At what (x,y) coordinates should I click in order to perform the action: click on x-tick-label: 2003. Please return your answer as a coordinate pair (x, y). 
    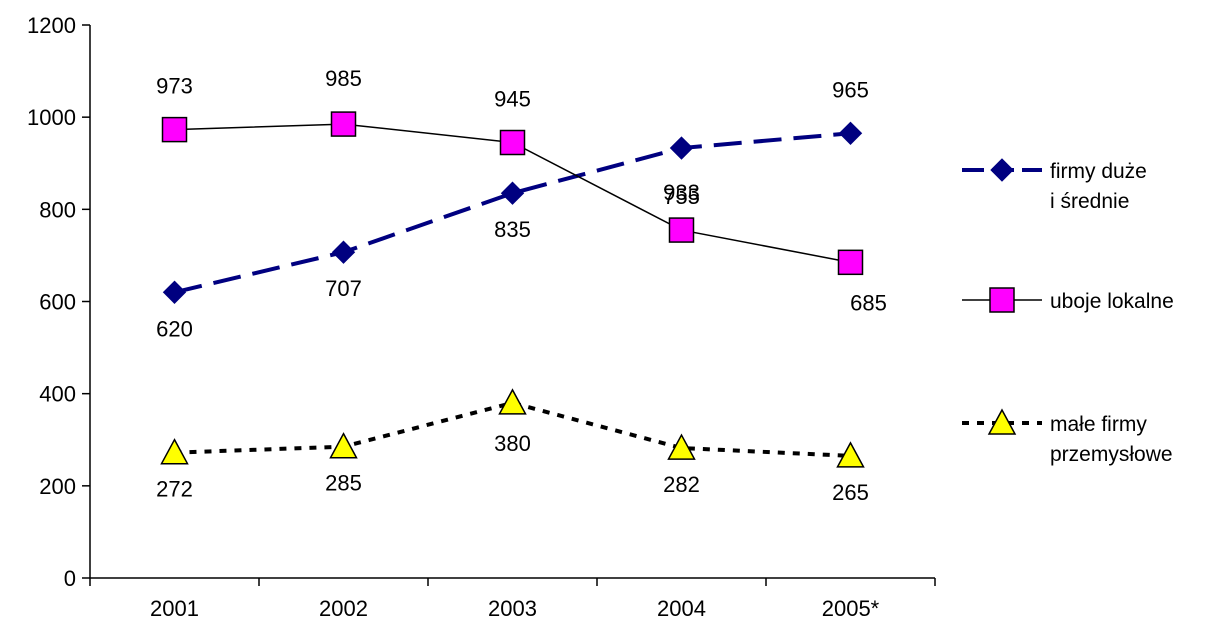
    Looking at the image, I should click on (512, 608).